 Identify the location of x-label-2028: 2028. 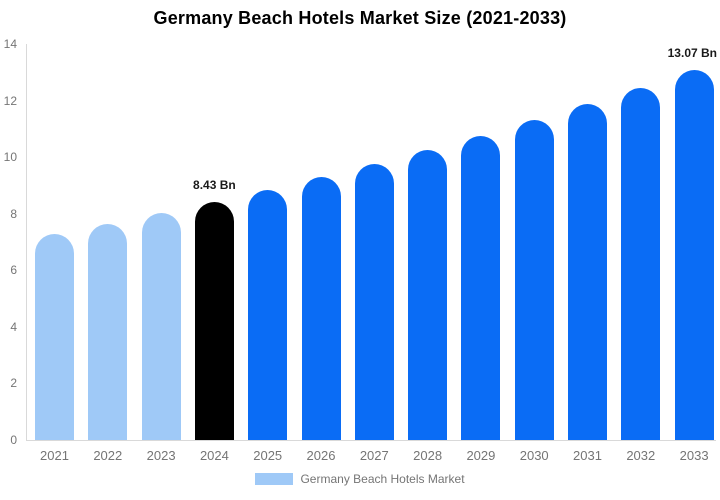
(428, 455).